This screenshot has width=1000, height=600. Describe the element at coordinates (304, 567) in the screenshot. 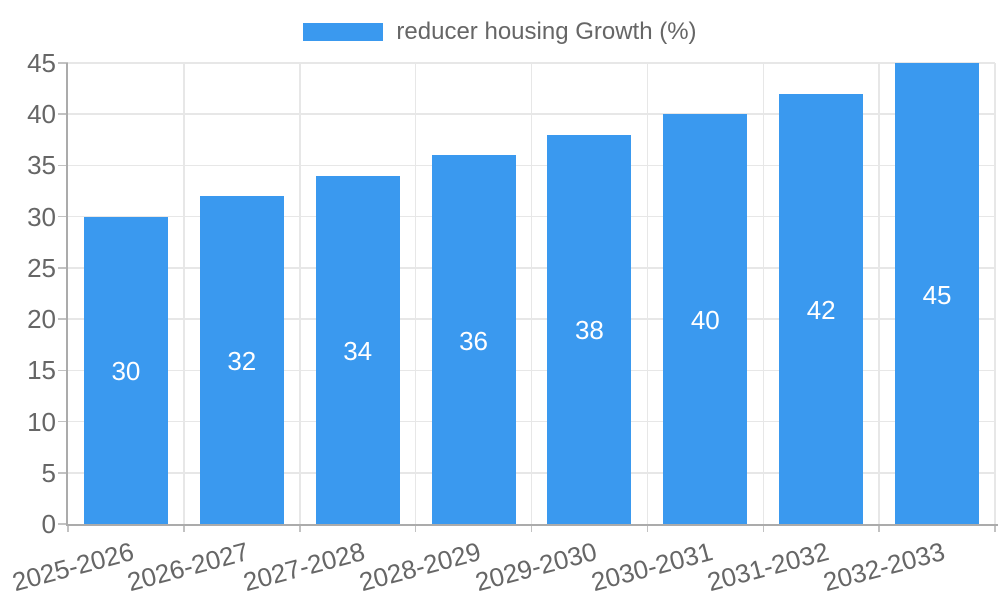

I see `x-tick-label: 2027-2028` at that location.